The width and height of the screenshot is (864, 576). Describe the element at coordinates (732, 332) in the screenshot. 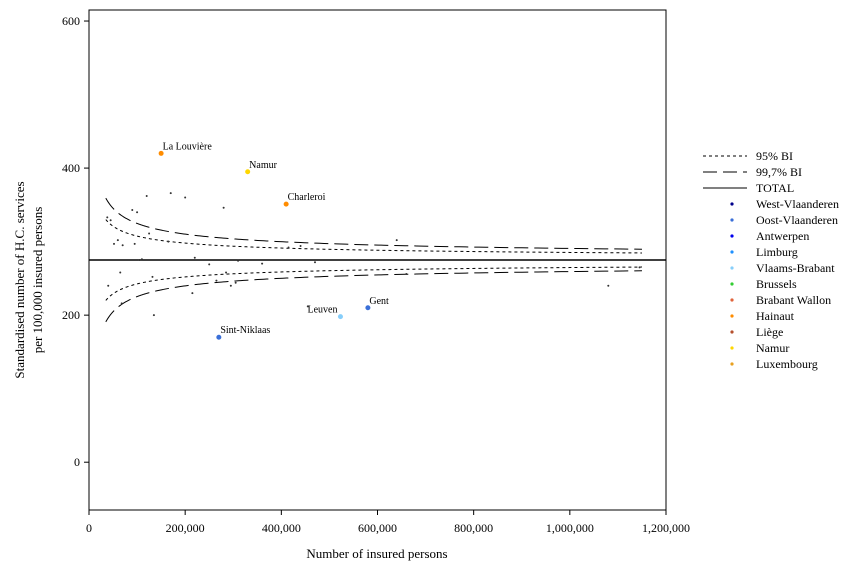

I see `legend-swatch-liege` at that location.